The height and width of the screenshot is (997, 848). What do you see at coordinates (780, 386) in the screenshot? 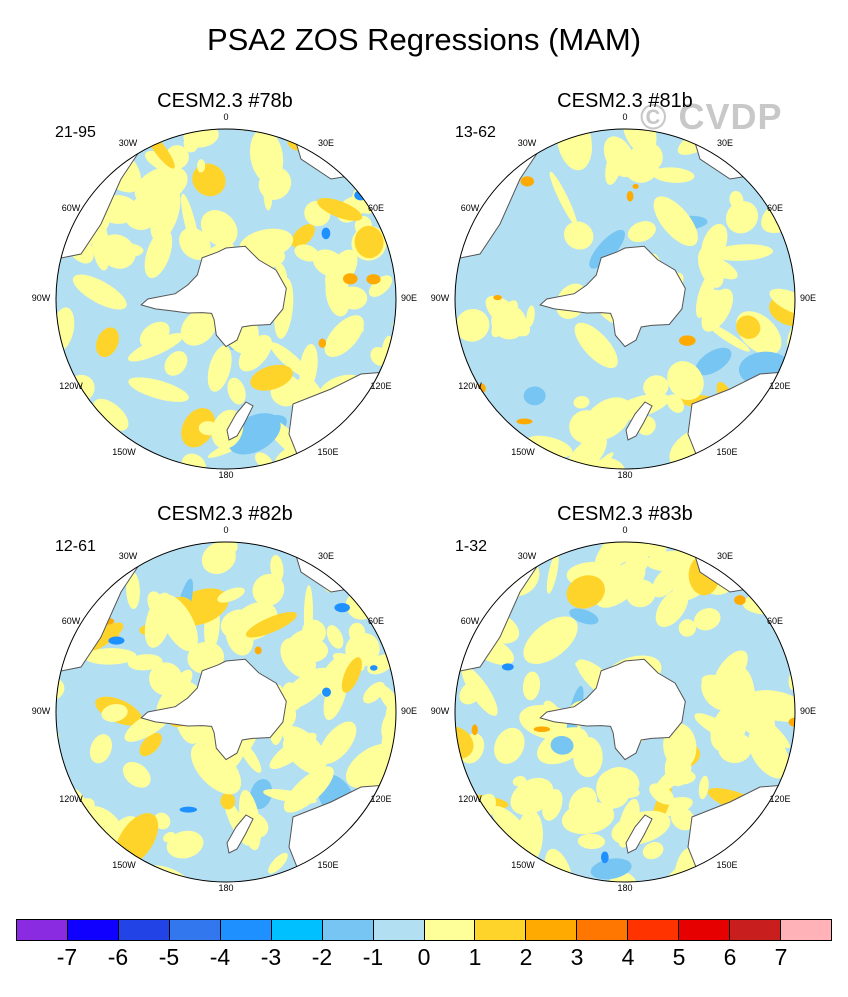
I see `longitude-label: 120E` at bounding box center [780, 386].